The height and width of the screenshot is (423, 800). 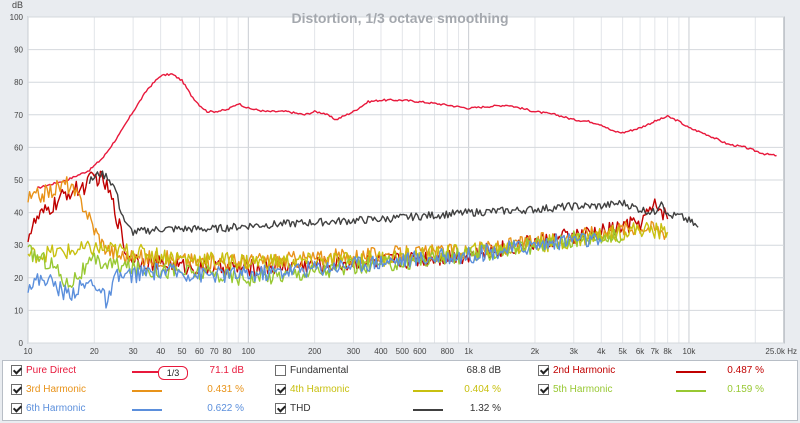 I want to click on legend-item-pure-direct: Pure Direct 71.1 dB 1/3, so click(x=136, y=372).